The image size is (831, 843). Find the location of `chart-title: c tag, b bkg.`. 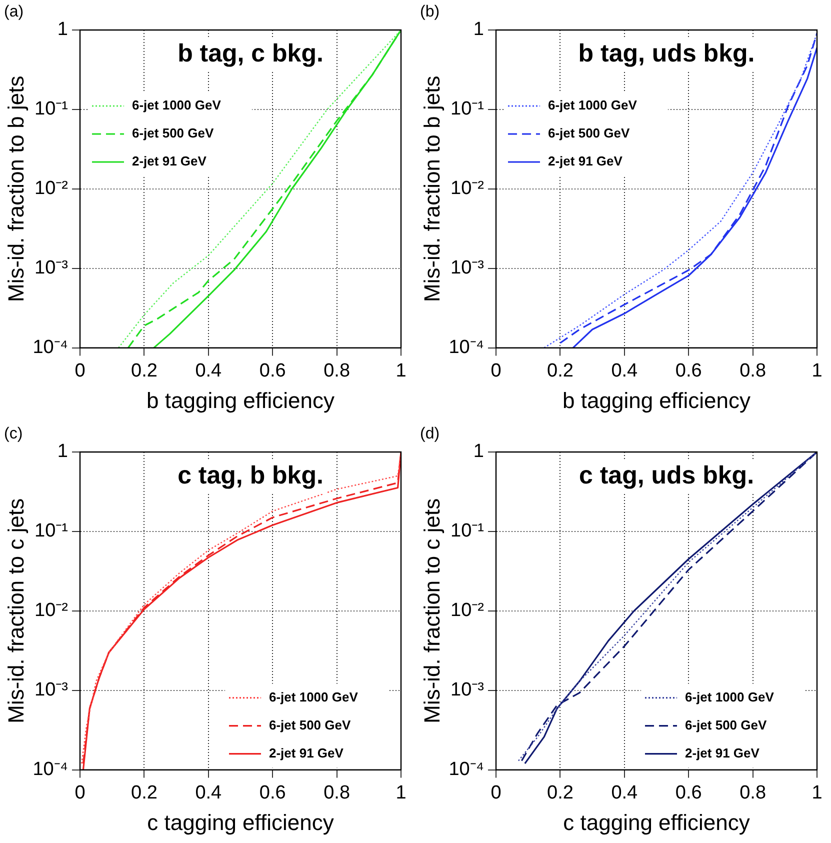

chart-title: c tag, b bkg. is located at coordinates (251, 475).